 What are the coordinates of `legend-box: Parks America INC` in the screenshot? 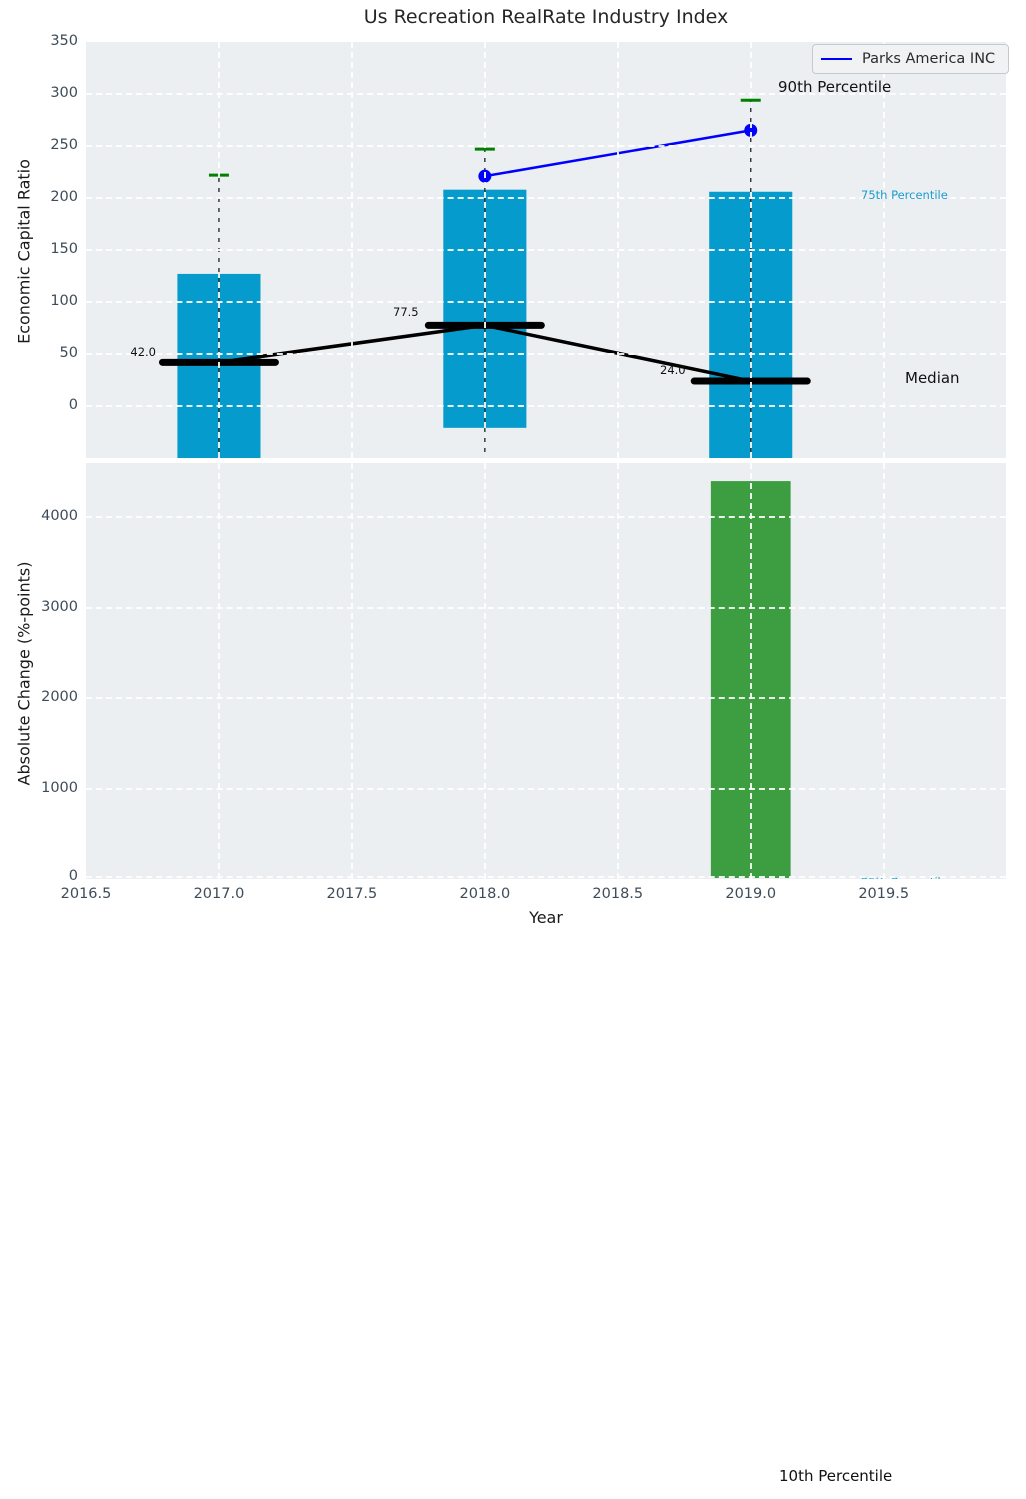 It's located at (910, 59).